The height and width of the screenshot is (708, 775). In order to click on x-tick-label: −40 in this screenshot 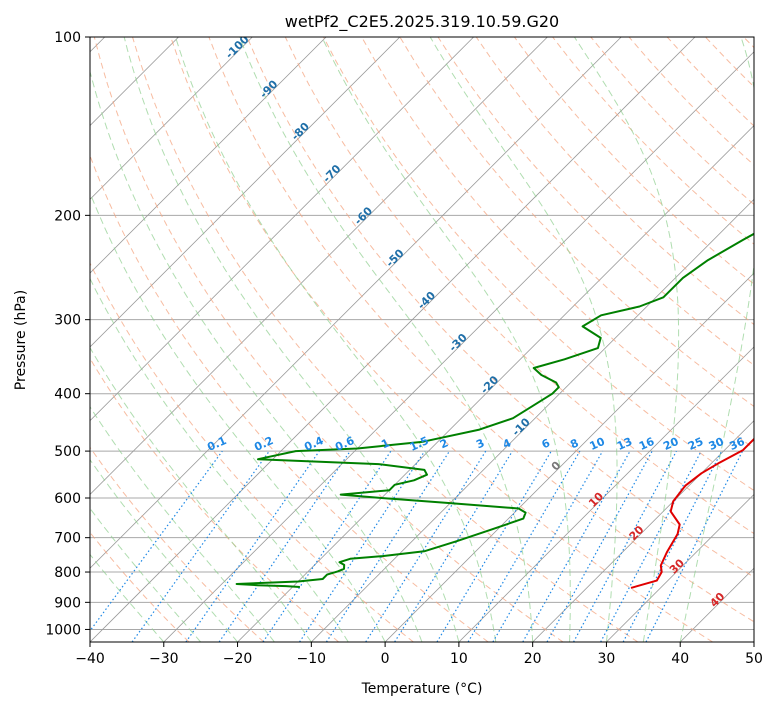, I will do `click(90, 659)`.